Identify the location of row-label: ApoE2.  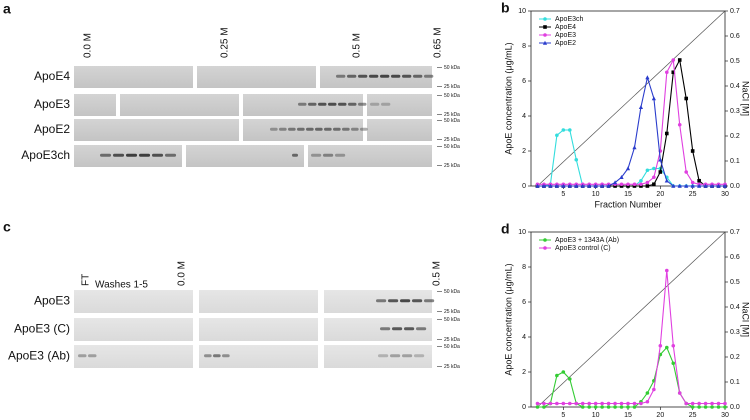
(52, 129).